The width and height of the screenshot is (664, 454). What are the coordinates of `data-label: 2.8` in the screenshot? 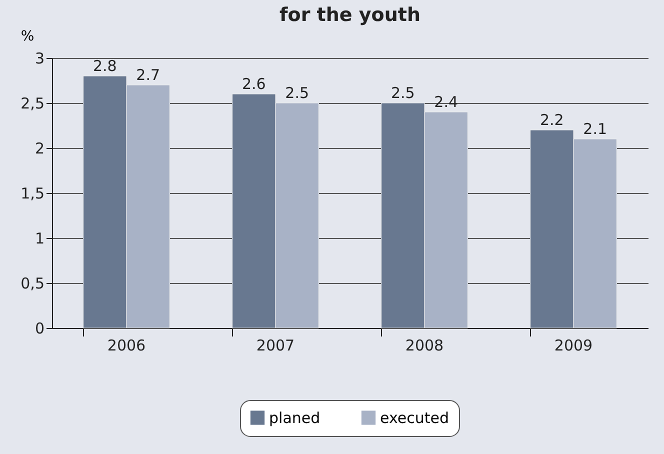 It's located at (104, 66).